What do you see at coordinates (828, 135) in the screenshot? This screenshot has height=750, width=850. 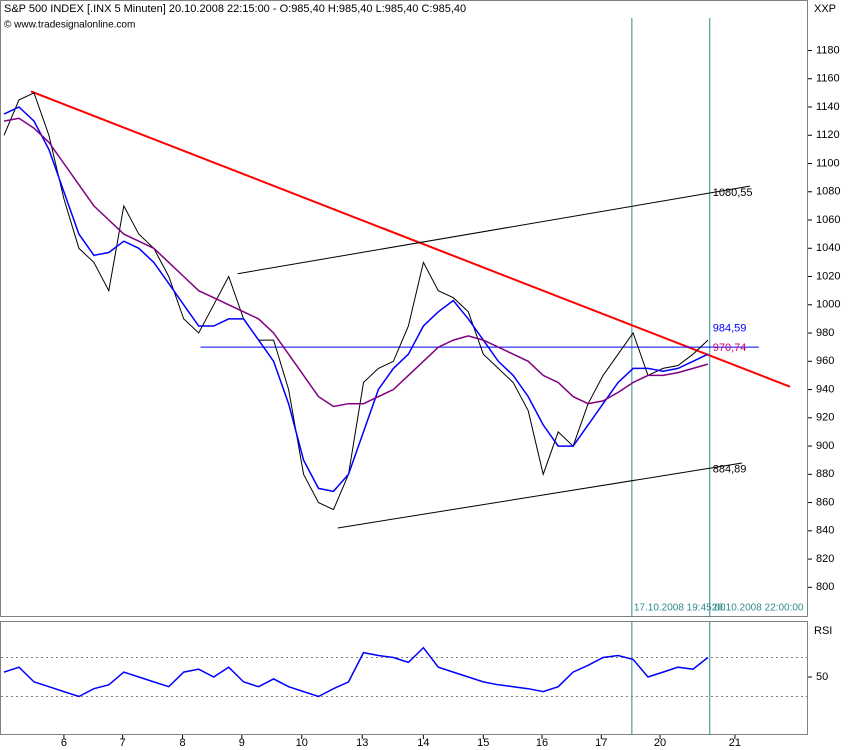 I see `y-tick-label: 1120` at bounding box center [828, 135].